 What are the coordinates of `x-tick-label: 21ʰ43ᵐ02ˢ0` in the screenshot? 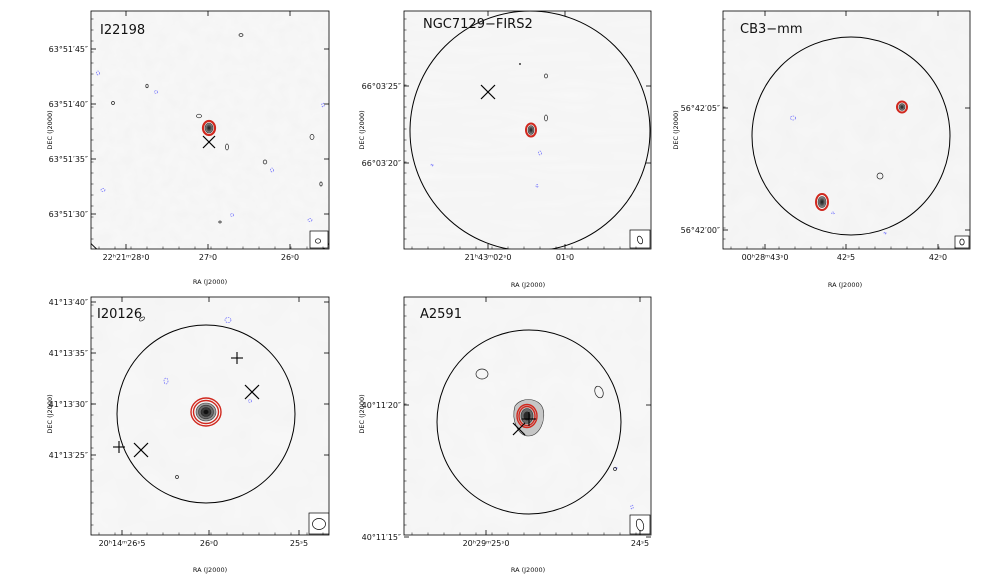 It's located at (488, 257).